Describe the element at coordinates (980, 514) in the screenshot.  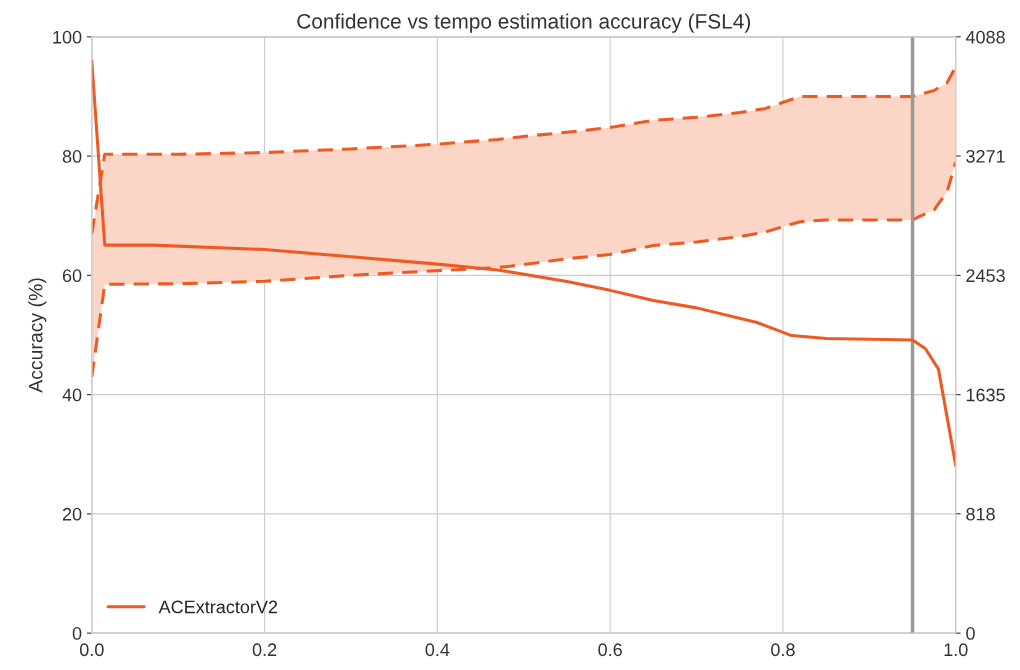
I see `y2-tick-label: 818` at that location.